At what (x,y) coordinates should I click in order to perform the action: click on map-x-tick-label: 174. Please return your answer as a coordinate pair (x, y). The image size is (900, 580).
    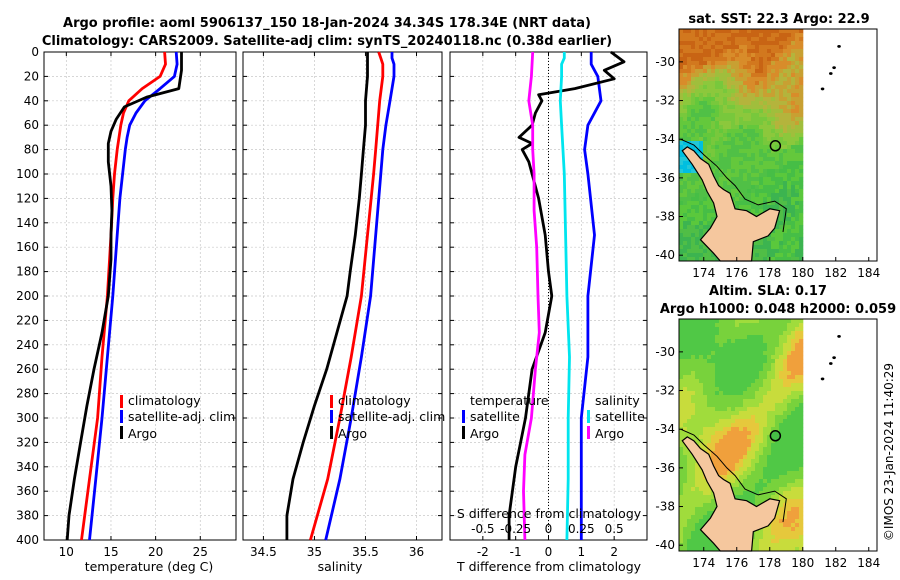
    Looking at the image, I should click on (703, 273).